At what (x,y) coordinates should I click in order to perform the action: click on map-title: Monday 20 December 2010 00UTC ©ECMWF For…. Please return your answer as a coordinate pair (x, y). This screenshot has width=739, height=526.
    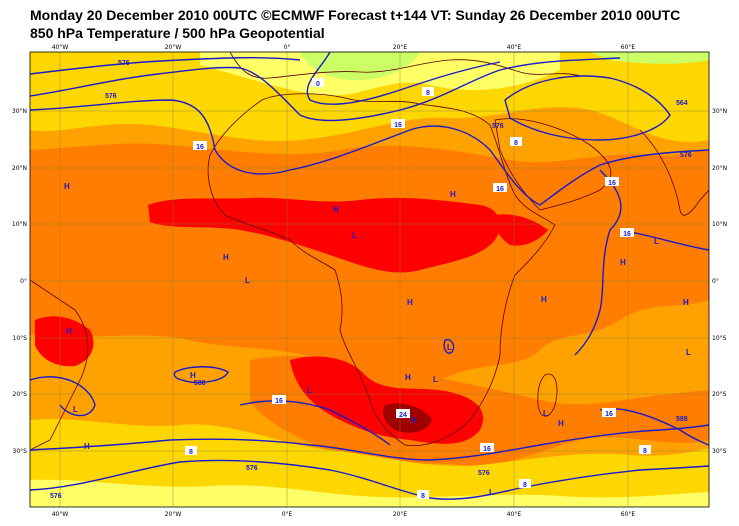
    Looking at the image, I should click on (355, 15).